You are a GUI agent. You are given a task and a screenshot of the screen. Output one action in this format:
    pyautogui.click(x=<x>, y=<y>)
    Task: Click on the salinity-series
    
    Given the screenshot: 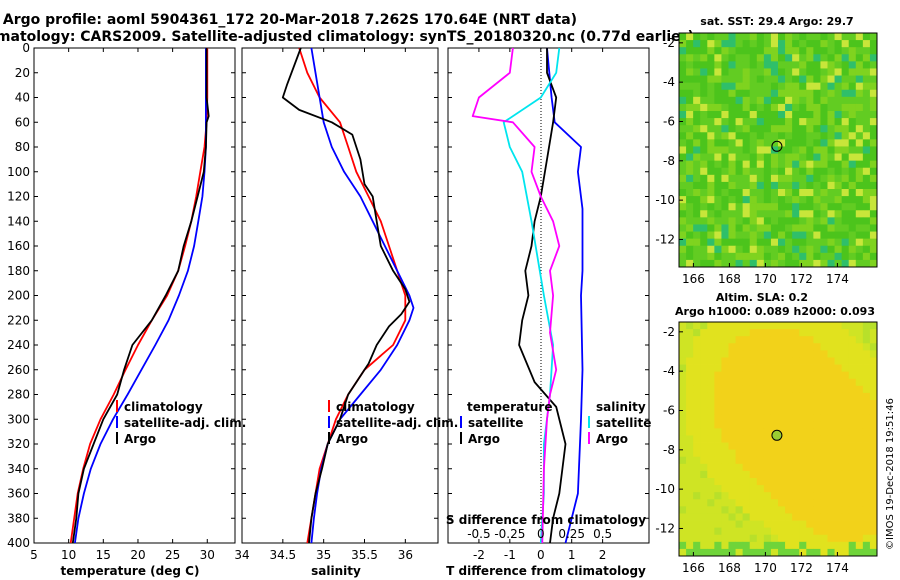 What is the action you would take?
    pyautogui.click(x=348, y=295)
    